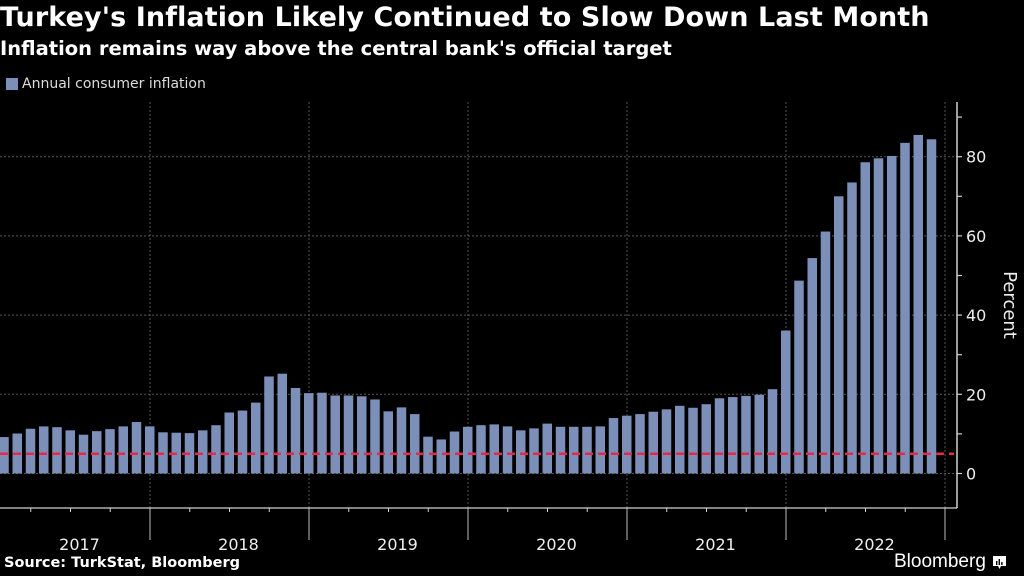 The image size is (1024, 576). What do you see at coordinates (940, 561) in the screenshot?
I see `brand-name: Bloomberg` at bounding box center [940, 561].